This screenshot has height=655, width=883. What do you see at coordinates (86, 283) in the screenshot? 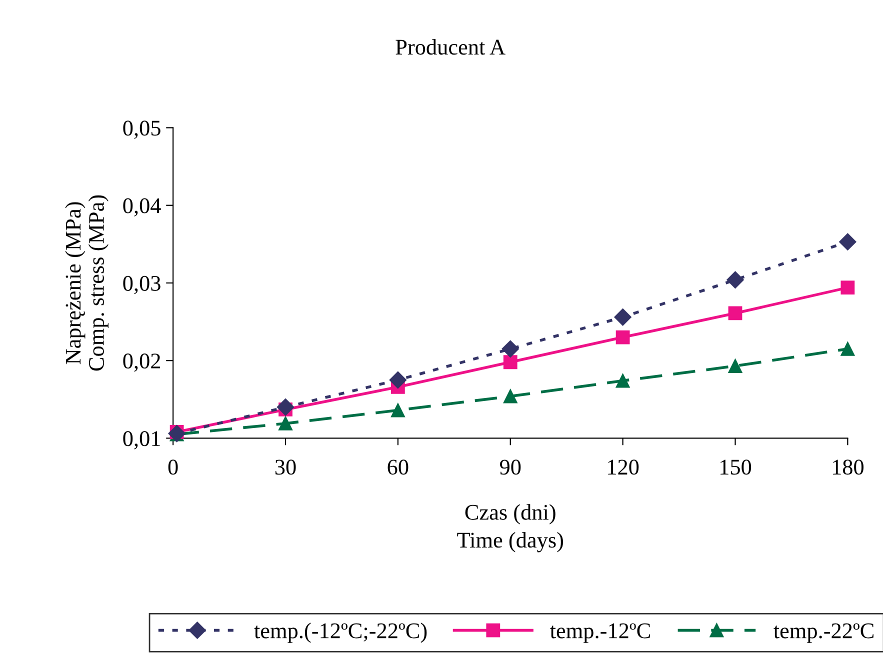
I see `y-axis-title: Naprężenie (MPa) Comp. stress (MPa)` at bounding box center [86, 283].